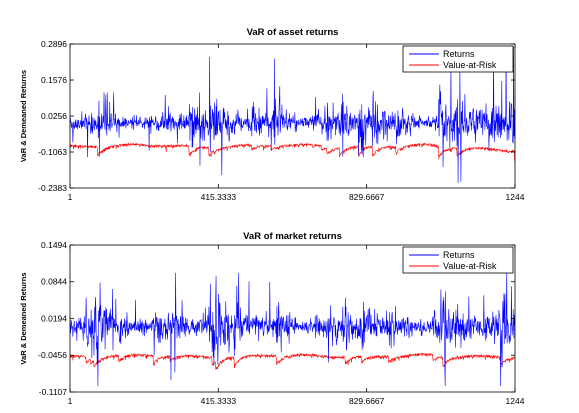 This screenshot has height=413, width=579. What do you see at coordinates (52, 355) in the screenshot?
I see `y-tick-label: -0.0456` at bounding box center [52, 355].